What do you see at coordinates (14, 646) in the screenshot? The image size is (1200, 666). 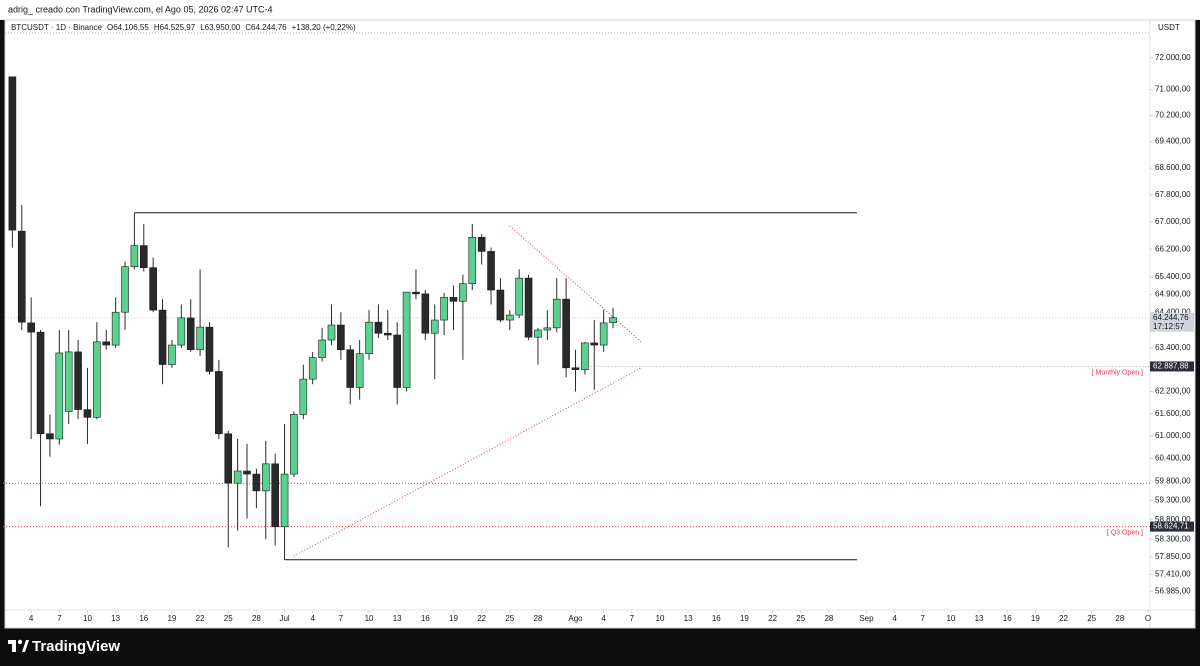 I see `logo-stem` at bounding box center [14, 646].